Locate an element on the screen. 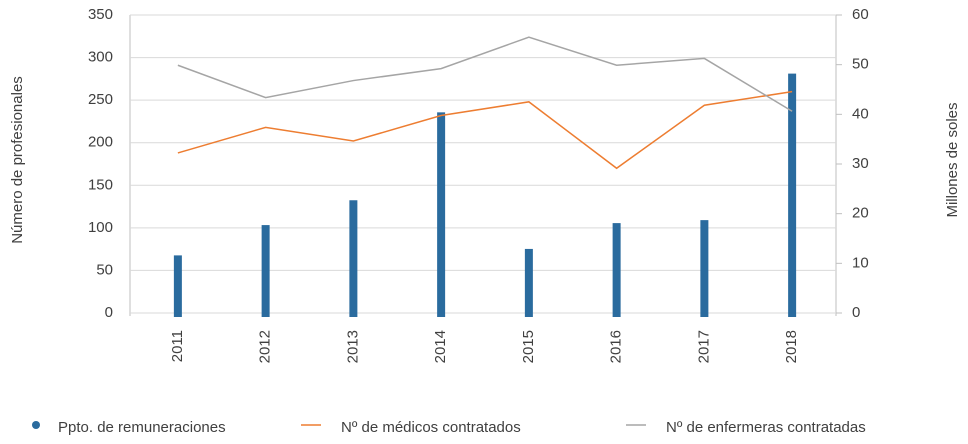 The width and height of the screenshot is (968, 444). y-tick-label: 250 is located at coordinates (100, 99).